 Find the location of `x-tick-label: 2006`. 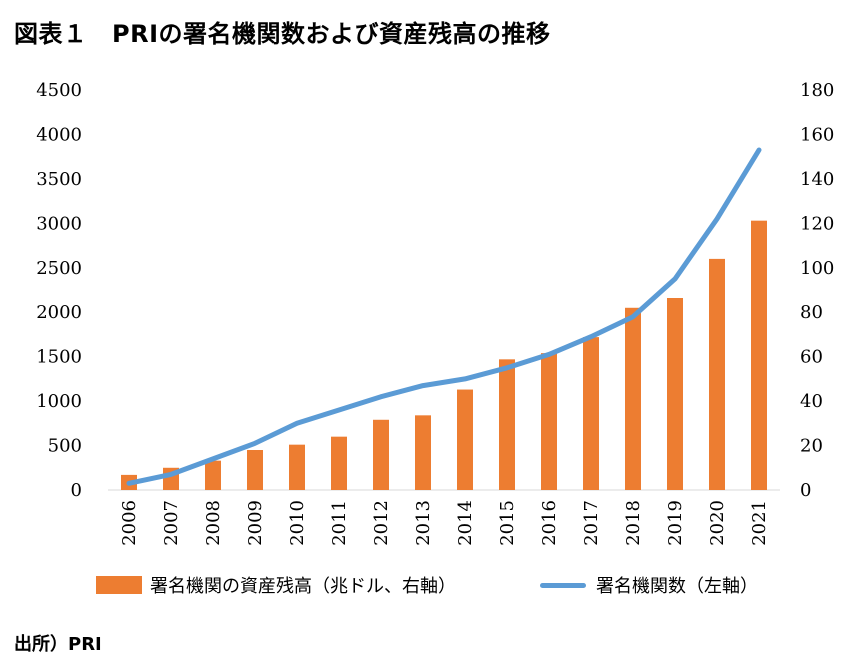

x-tick-label: 2006 is located at coordinates (129, 523).